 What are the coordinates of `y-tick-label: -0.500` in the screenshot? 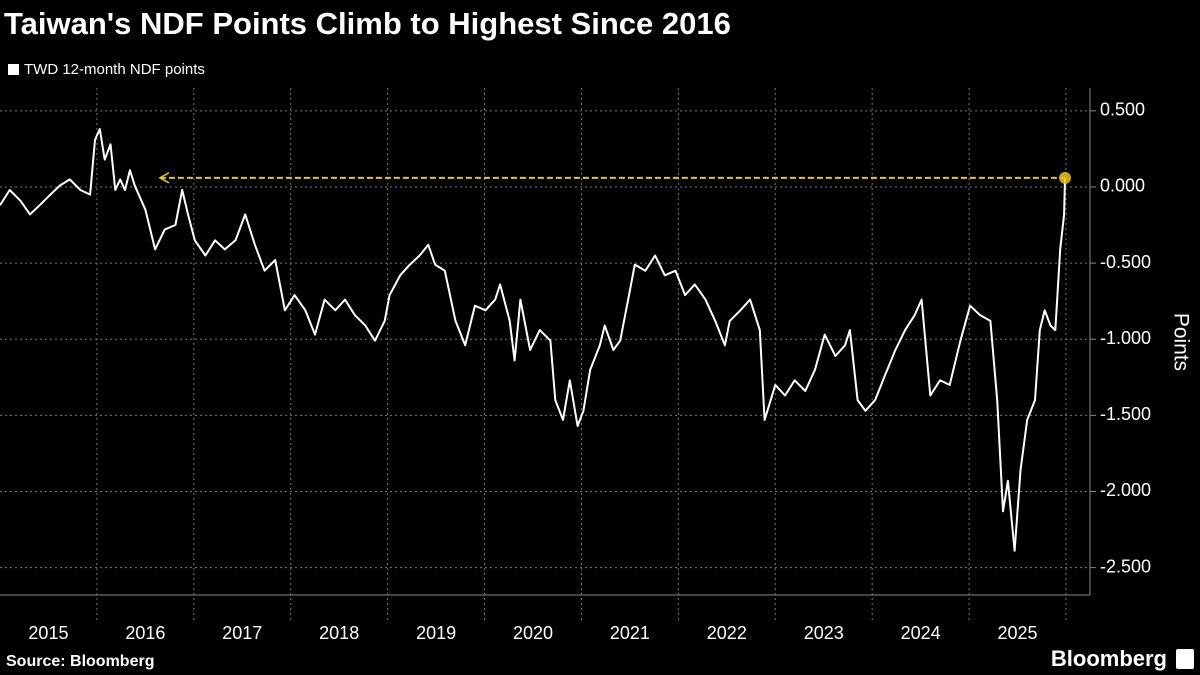 It's located at (1125, 262).